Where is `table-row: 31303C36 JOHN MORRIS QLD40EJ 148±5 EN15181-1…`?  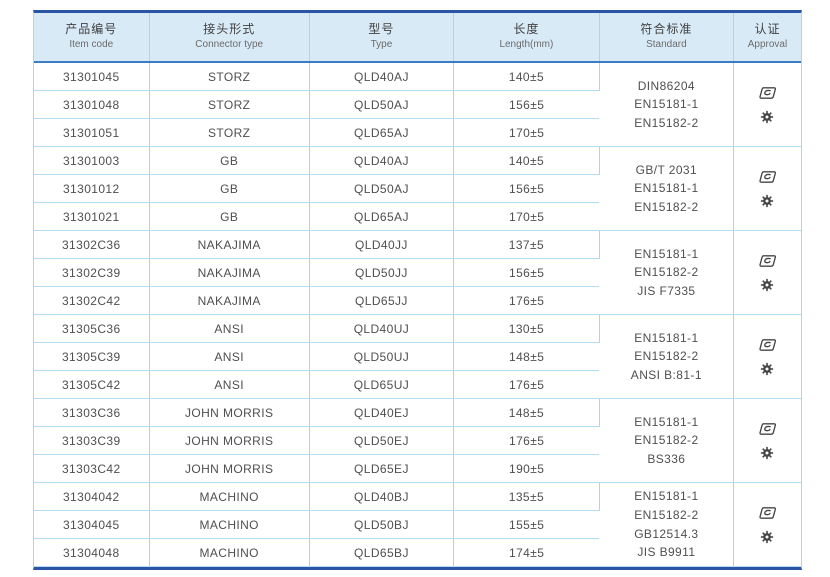 table-row: 31303C36 JOHN MORRIS QLD40EJ 148±5 EN15181-1… is located at coordinates (417, 440).